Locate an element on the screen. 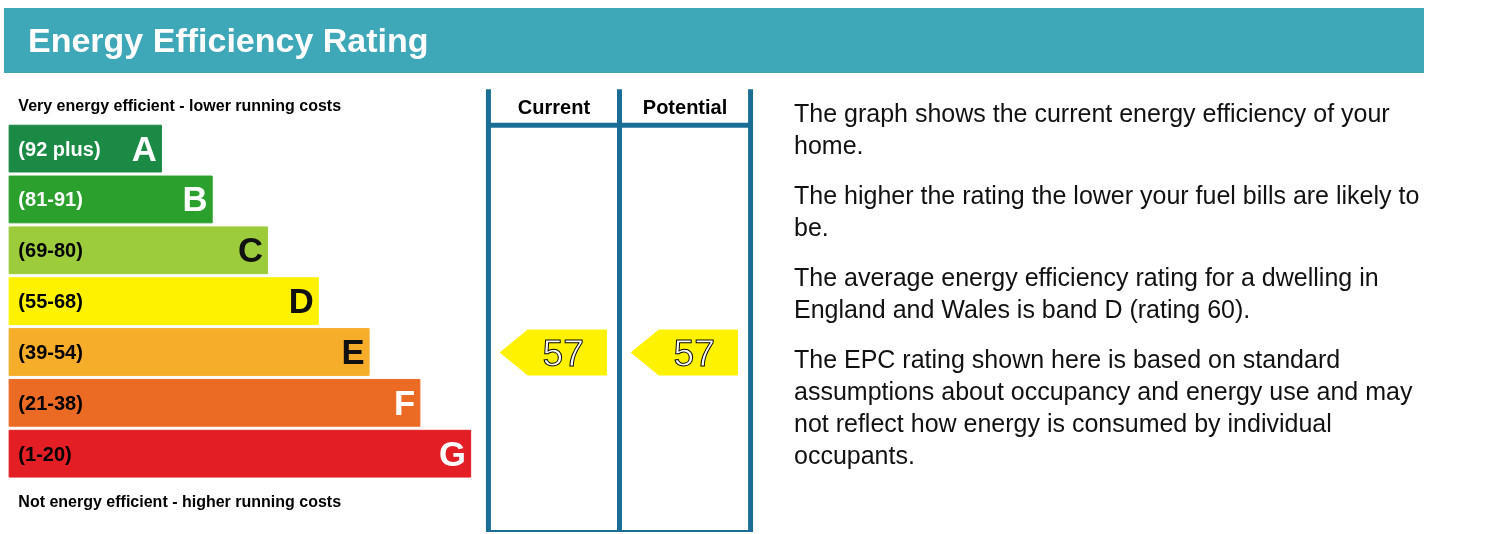 The height and width of the screenshot is (534, 1498). annotation: G is located at coordinates (453, 453).